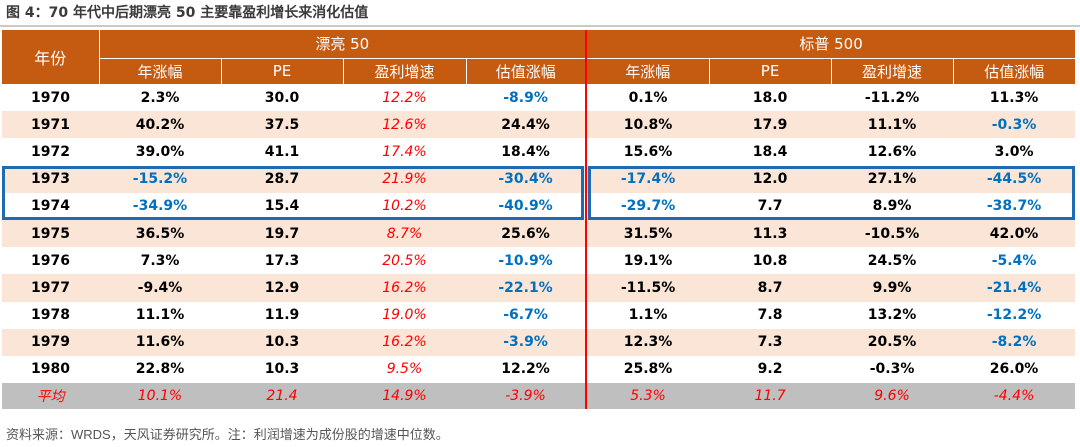 Image resolution: width=1080 pixels, height=447 pixels. I want to click on value-cell: -29.7%, so click(647, 206).